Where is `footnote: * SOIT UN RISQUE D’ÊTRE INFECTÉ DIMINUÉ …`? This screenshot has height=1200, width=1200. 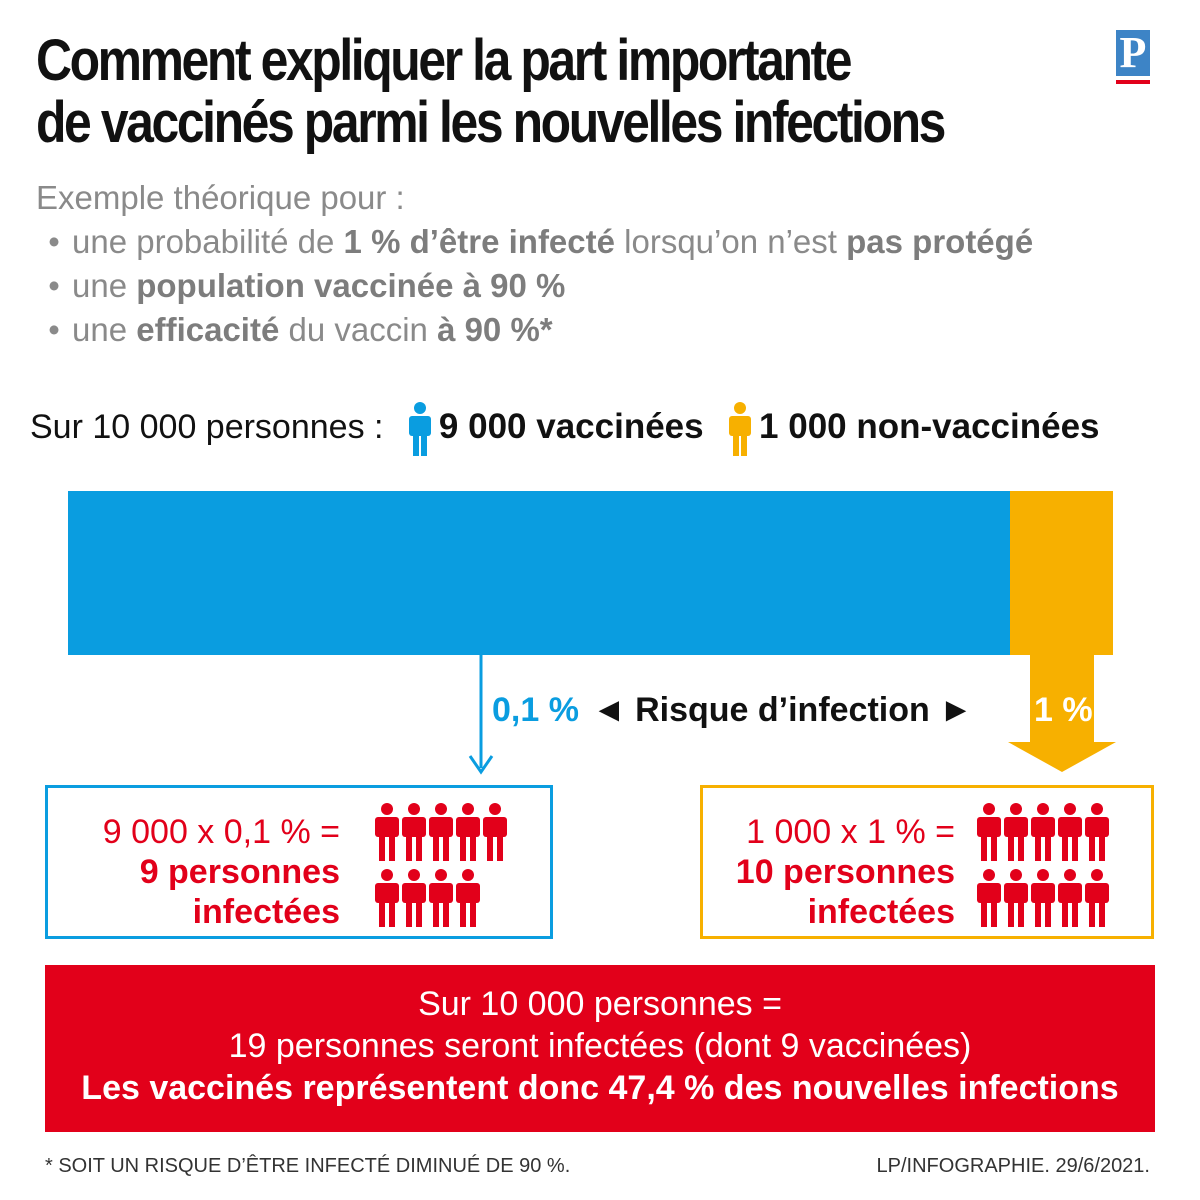 footnote: * SOIT UN RISQUE D’ÊTRE INFECTÉ DIMINUÉ … is located at coordinates (308, 1166).